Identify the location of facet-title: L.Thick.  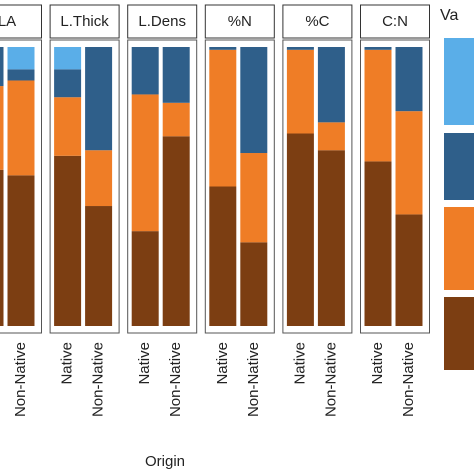
(84, 21).